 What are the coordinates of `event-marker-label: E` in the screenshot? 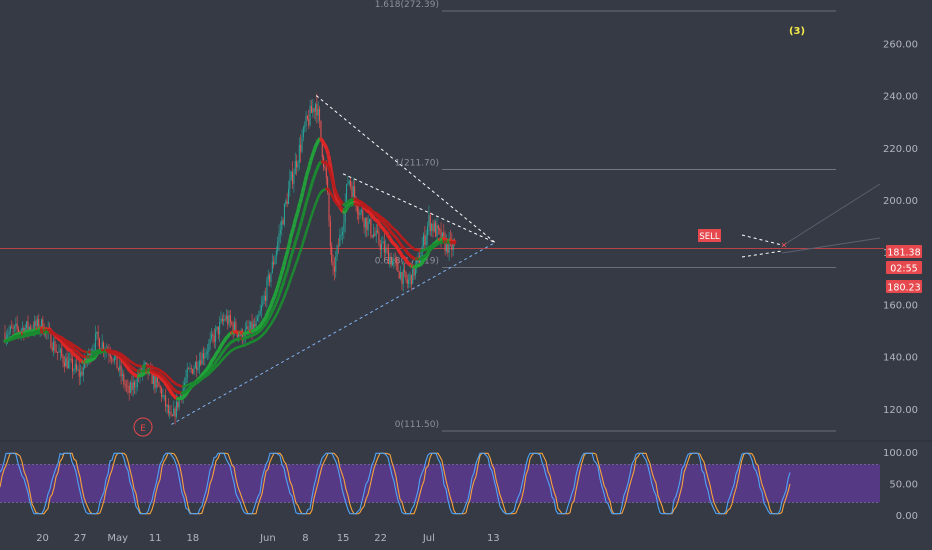 It's located at (143, 429).